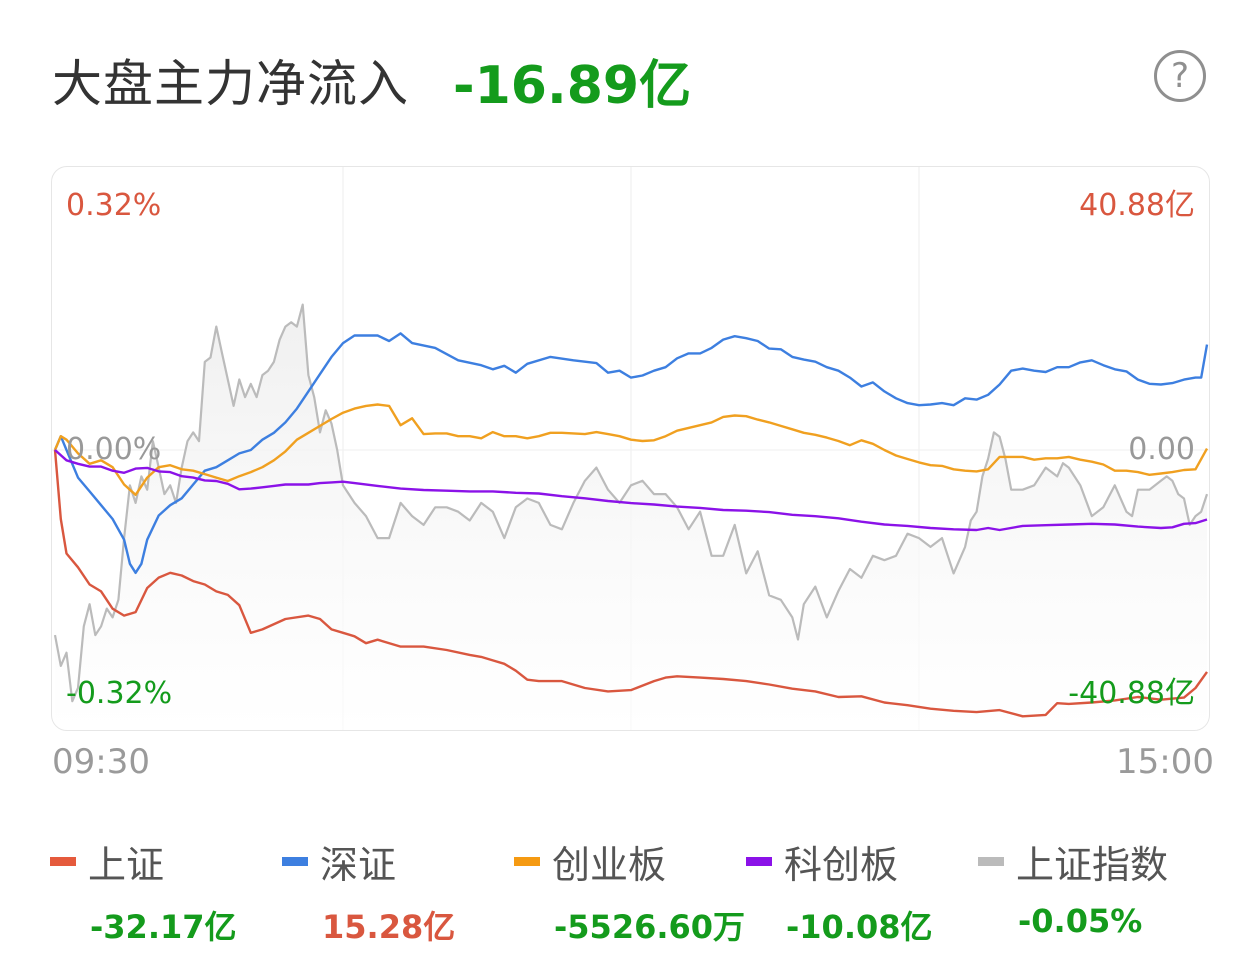 Image resolution: width=1260 pixels, height=978 pixels. What do you see at coordinates (114, 449) in the screenshot?
I see `left-axis-mid-label: 0.00%` at bounding box center [114, 449].